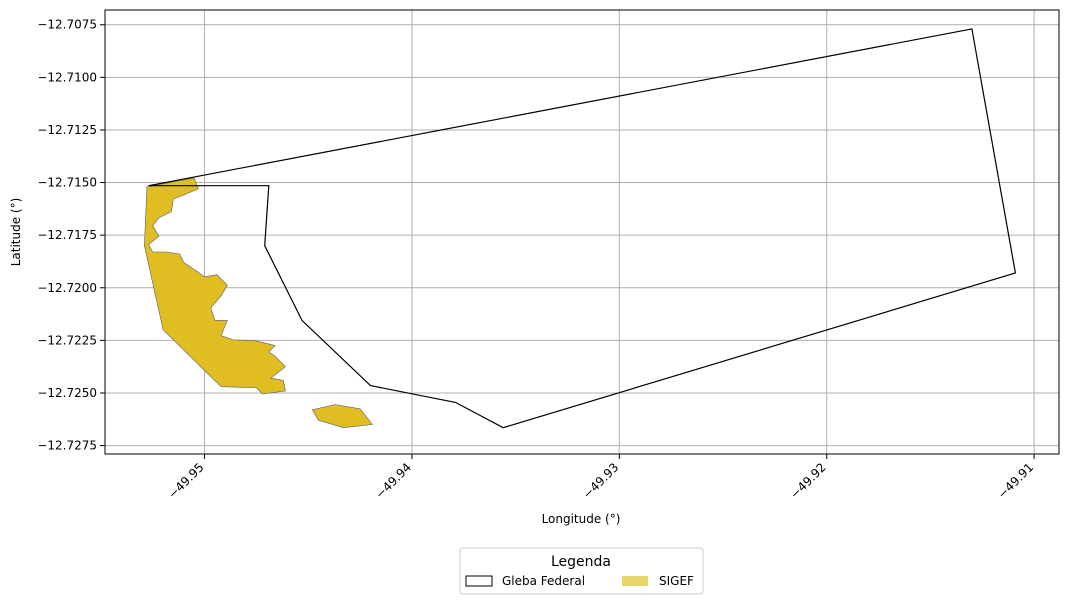  Describe the element at coordinates (67, 340) in the screenshot. I see `y-tick-label: −12.7225` at that location.